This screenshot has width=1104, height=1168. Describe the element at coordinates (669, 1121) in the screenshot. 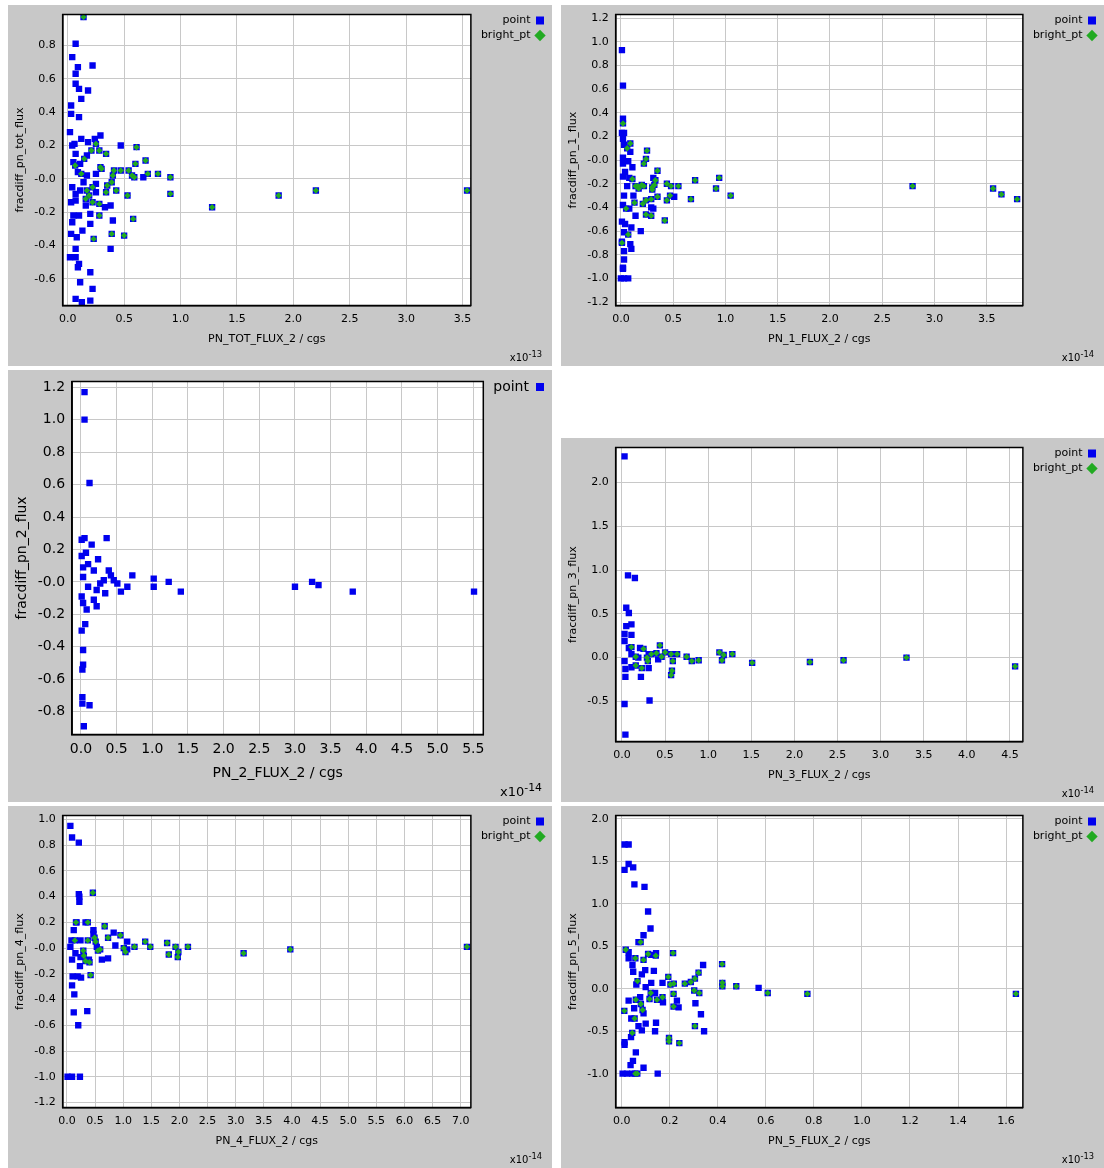

I see `x-tick-label: 0.2` at that location.